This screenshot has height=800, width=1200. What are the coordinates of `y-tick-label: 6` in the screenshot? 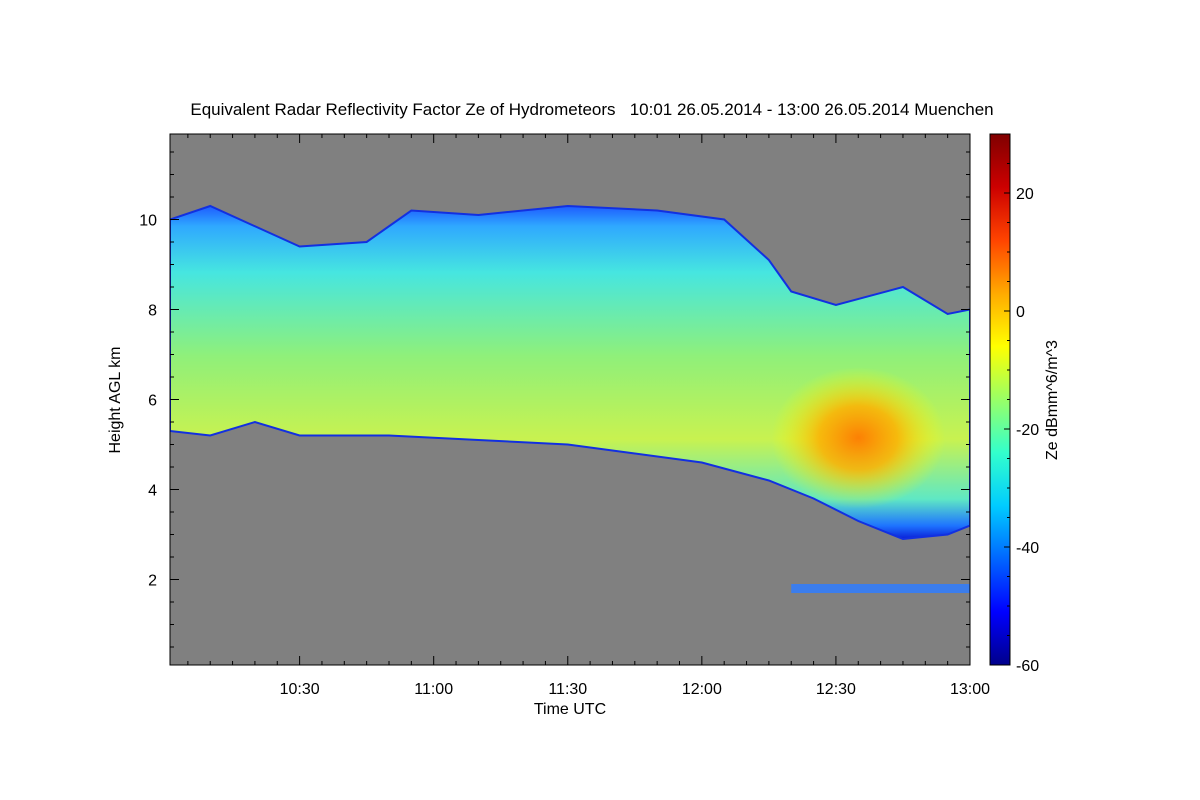 It's located at (152, 401).